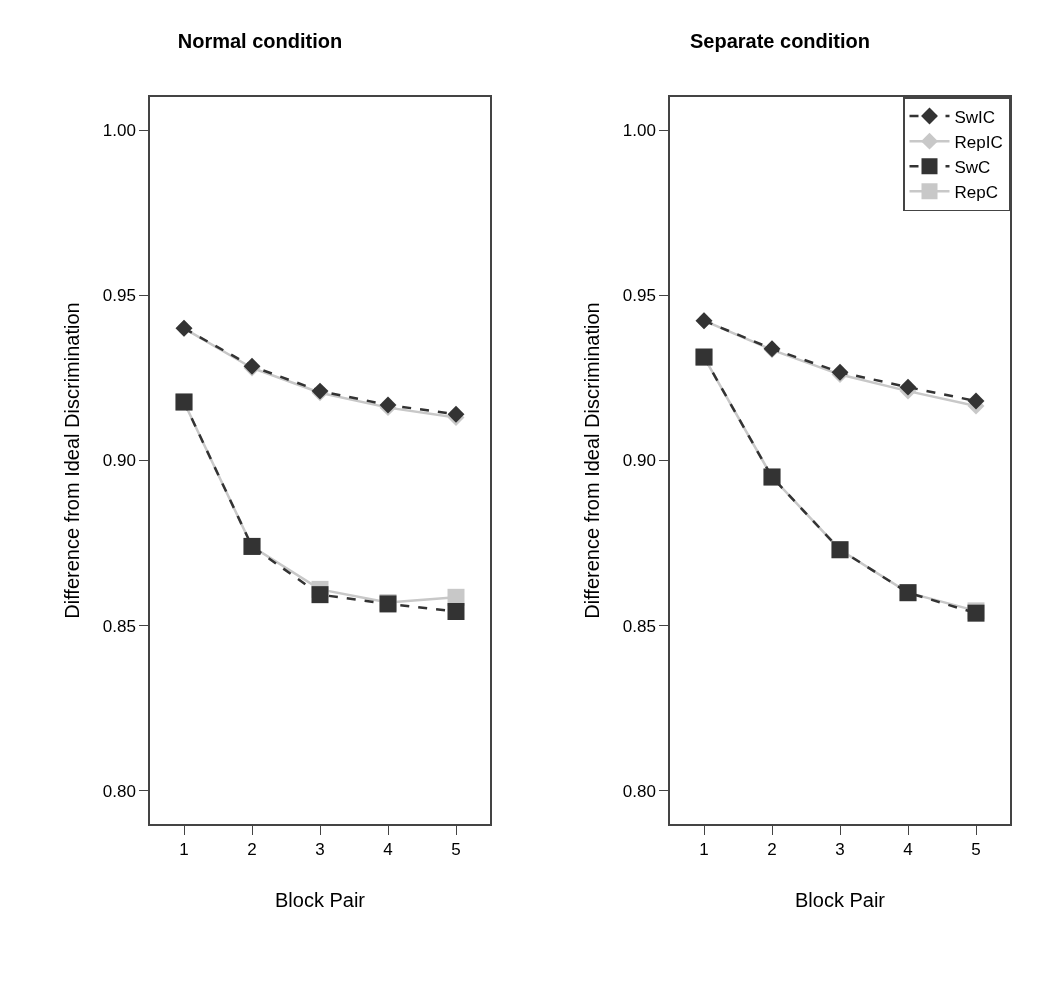 The height and width of the screenshot is (984, 1040). What do you see at coordinates (976, 192) in the screenshot?
I see `legend-label: RepC` at bounding box center [976, 192].